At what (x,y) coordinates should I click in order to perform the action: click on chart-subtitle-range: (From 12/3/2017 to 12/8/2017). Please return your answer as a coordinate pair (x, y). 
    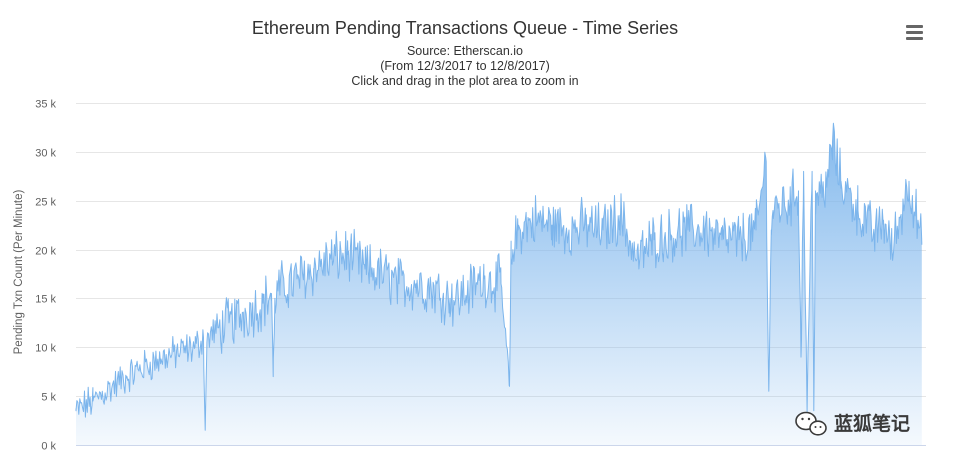
    Looking at the image, I should click on (465, 66).